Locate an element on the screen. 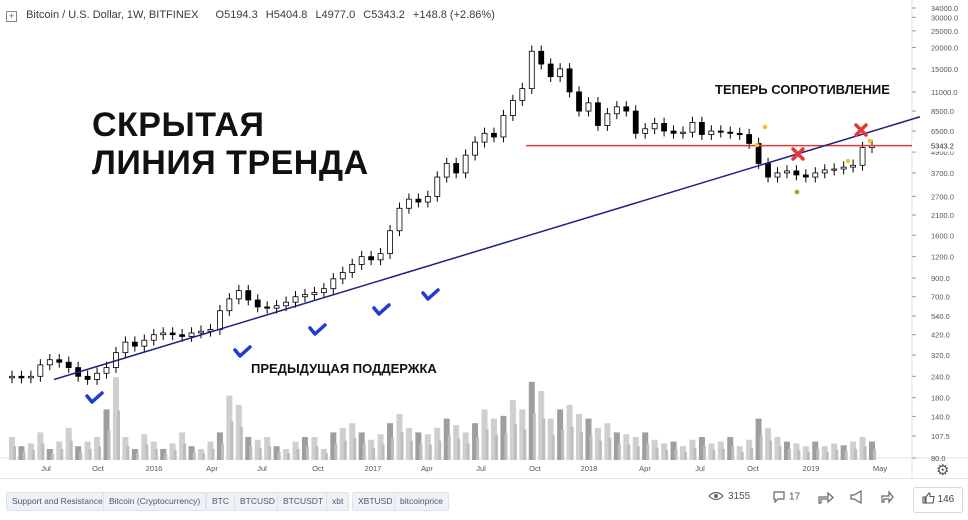 This screenshot has height=520, width=968. y-tick-label: 30000.0 is located at coordinates (944, 17).